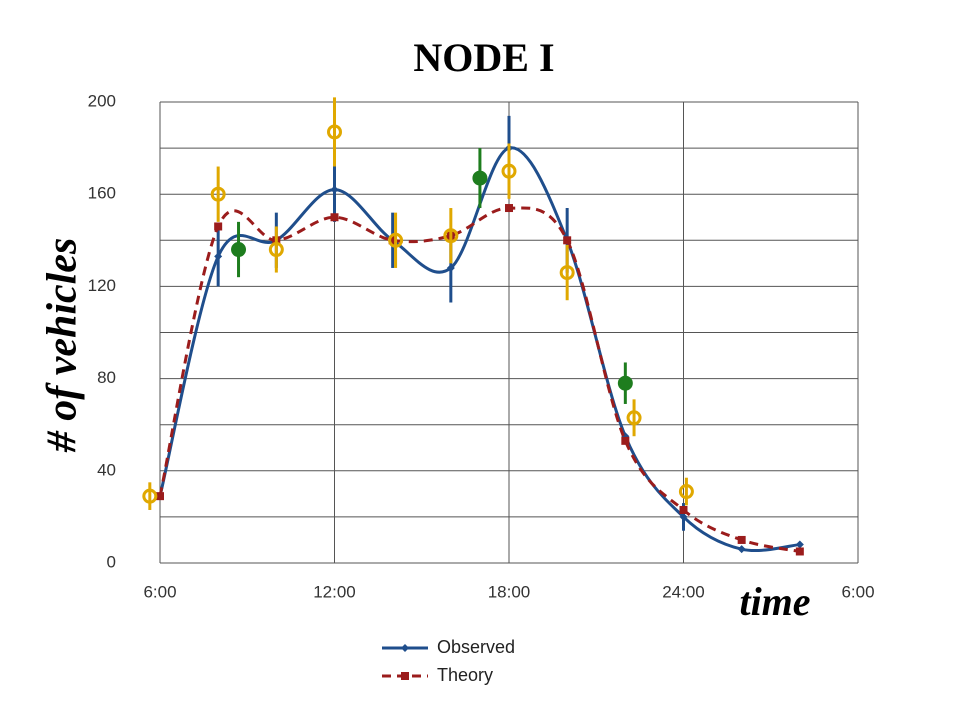  What do you see at coordinates (476, 647) in the screenshot?
I see `legend-label: Observed` at bounding box center [476, 647].